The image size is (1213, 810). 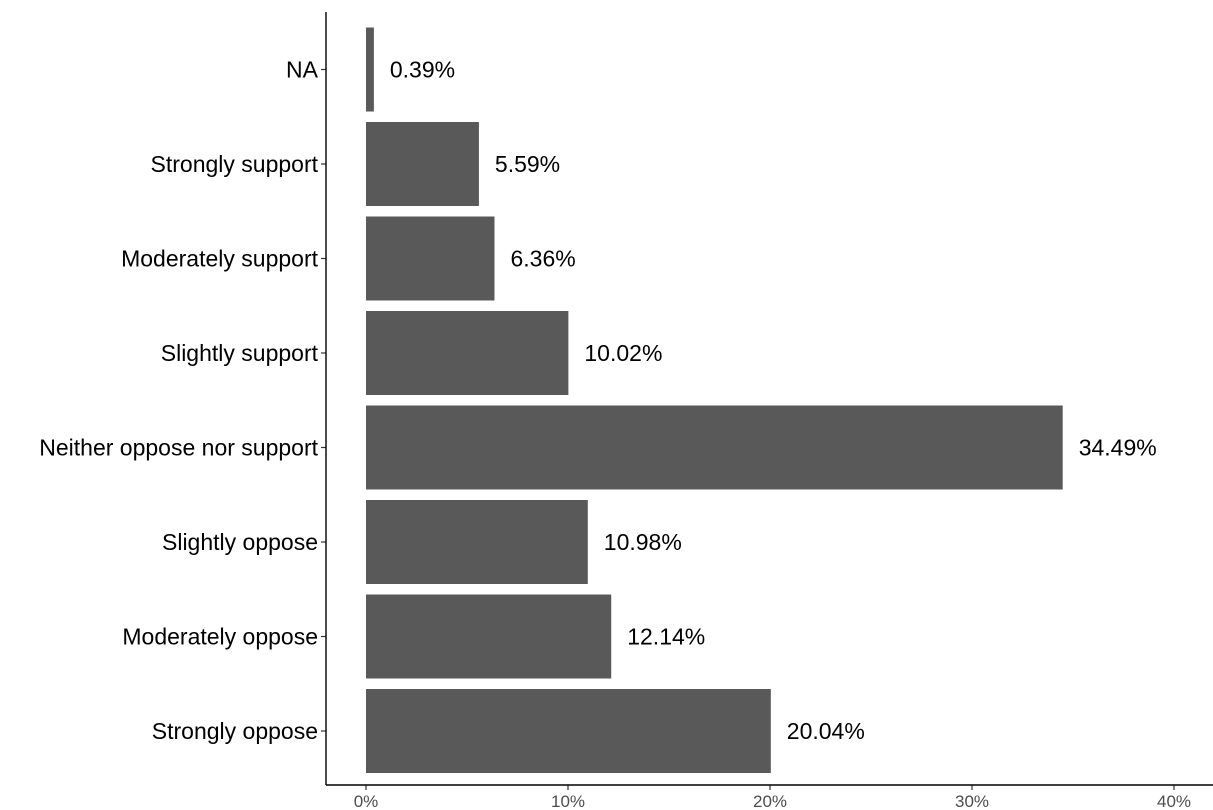 What do you see at coordinates (178, 448) in the screenshot?
I see `category-label: Neither oppose nor support` at bounding box center [178, 448].